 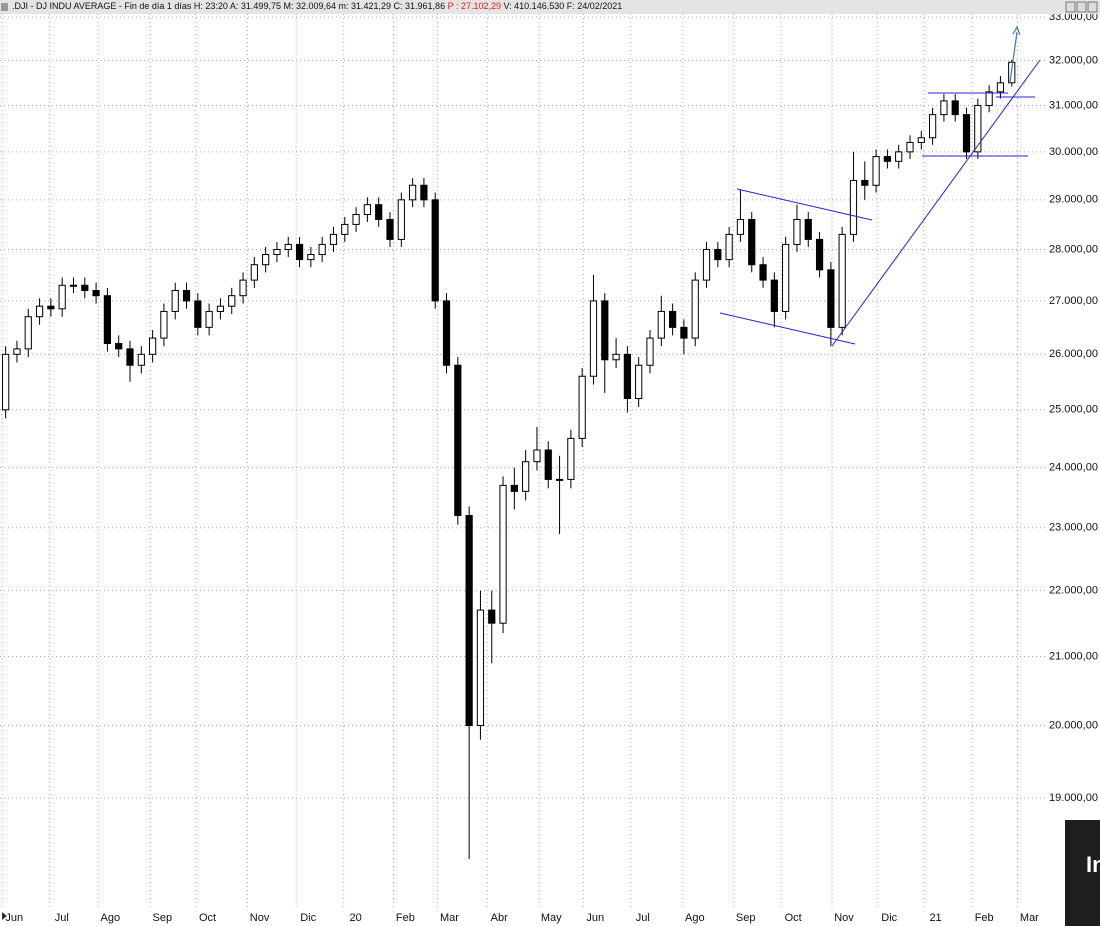 What do you see at coordinates (889, 918) in the screenshot?
I see `x-tick-label: Dic` at bounding box center [889, 918].